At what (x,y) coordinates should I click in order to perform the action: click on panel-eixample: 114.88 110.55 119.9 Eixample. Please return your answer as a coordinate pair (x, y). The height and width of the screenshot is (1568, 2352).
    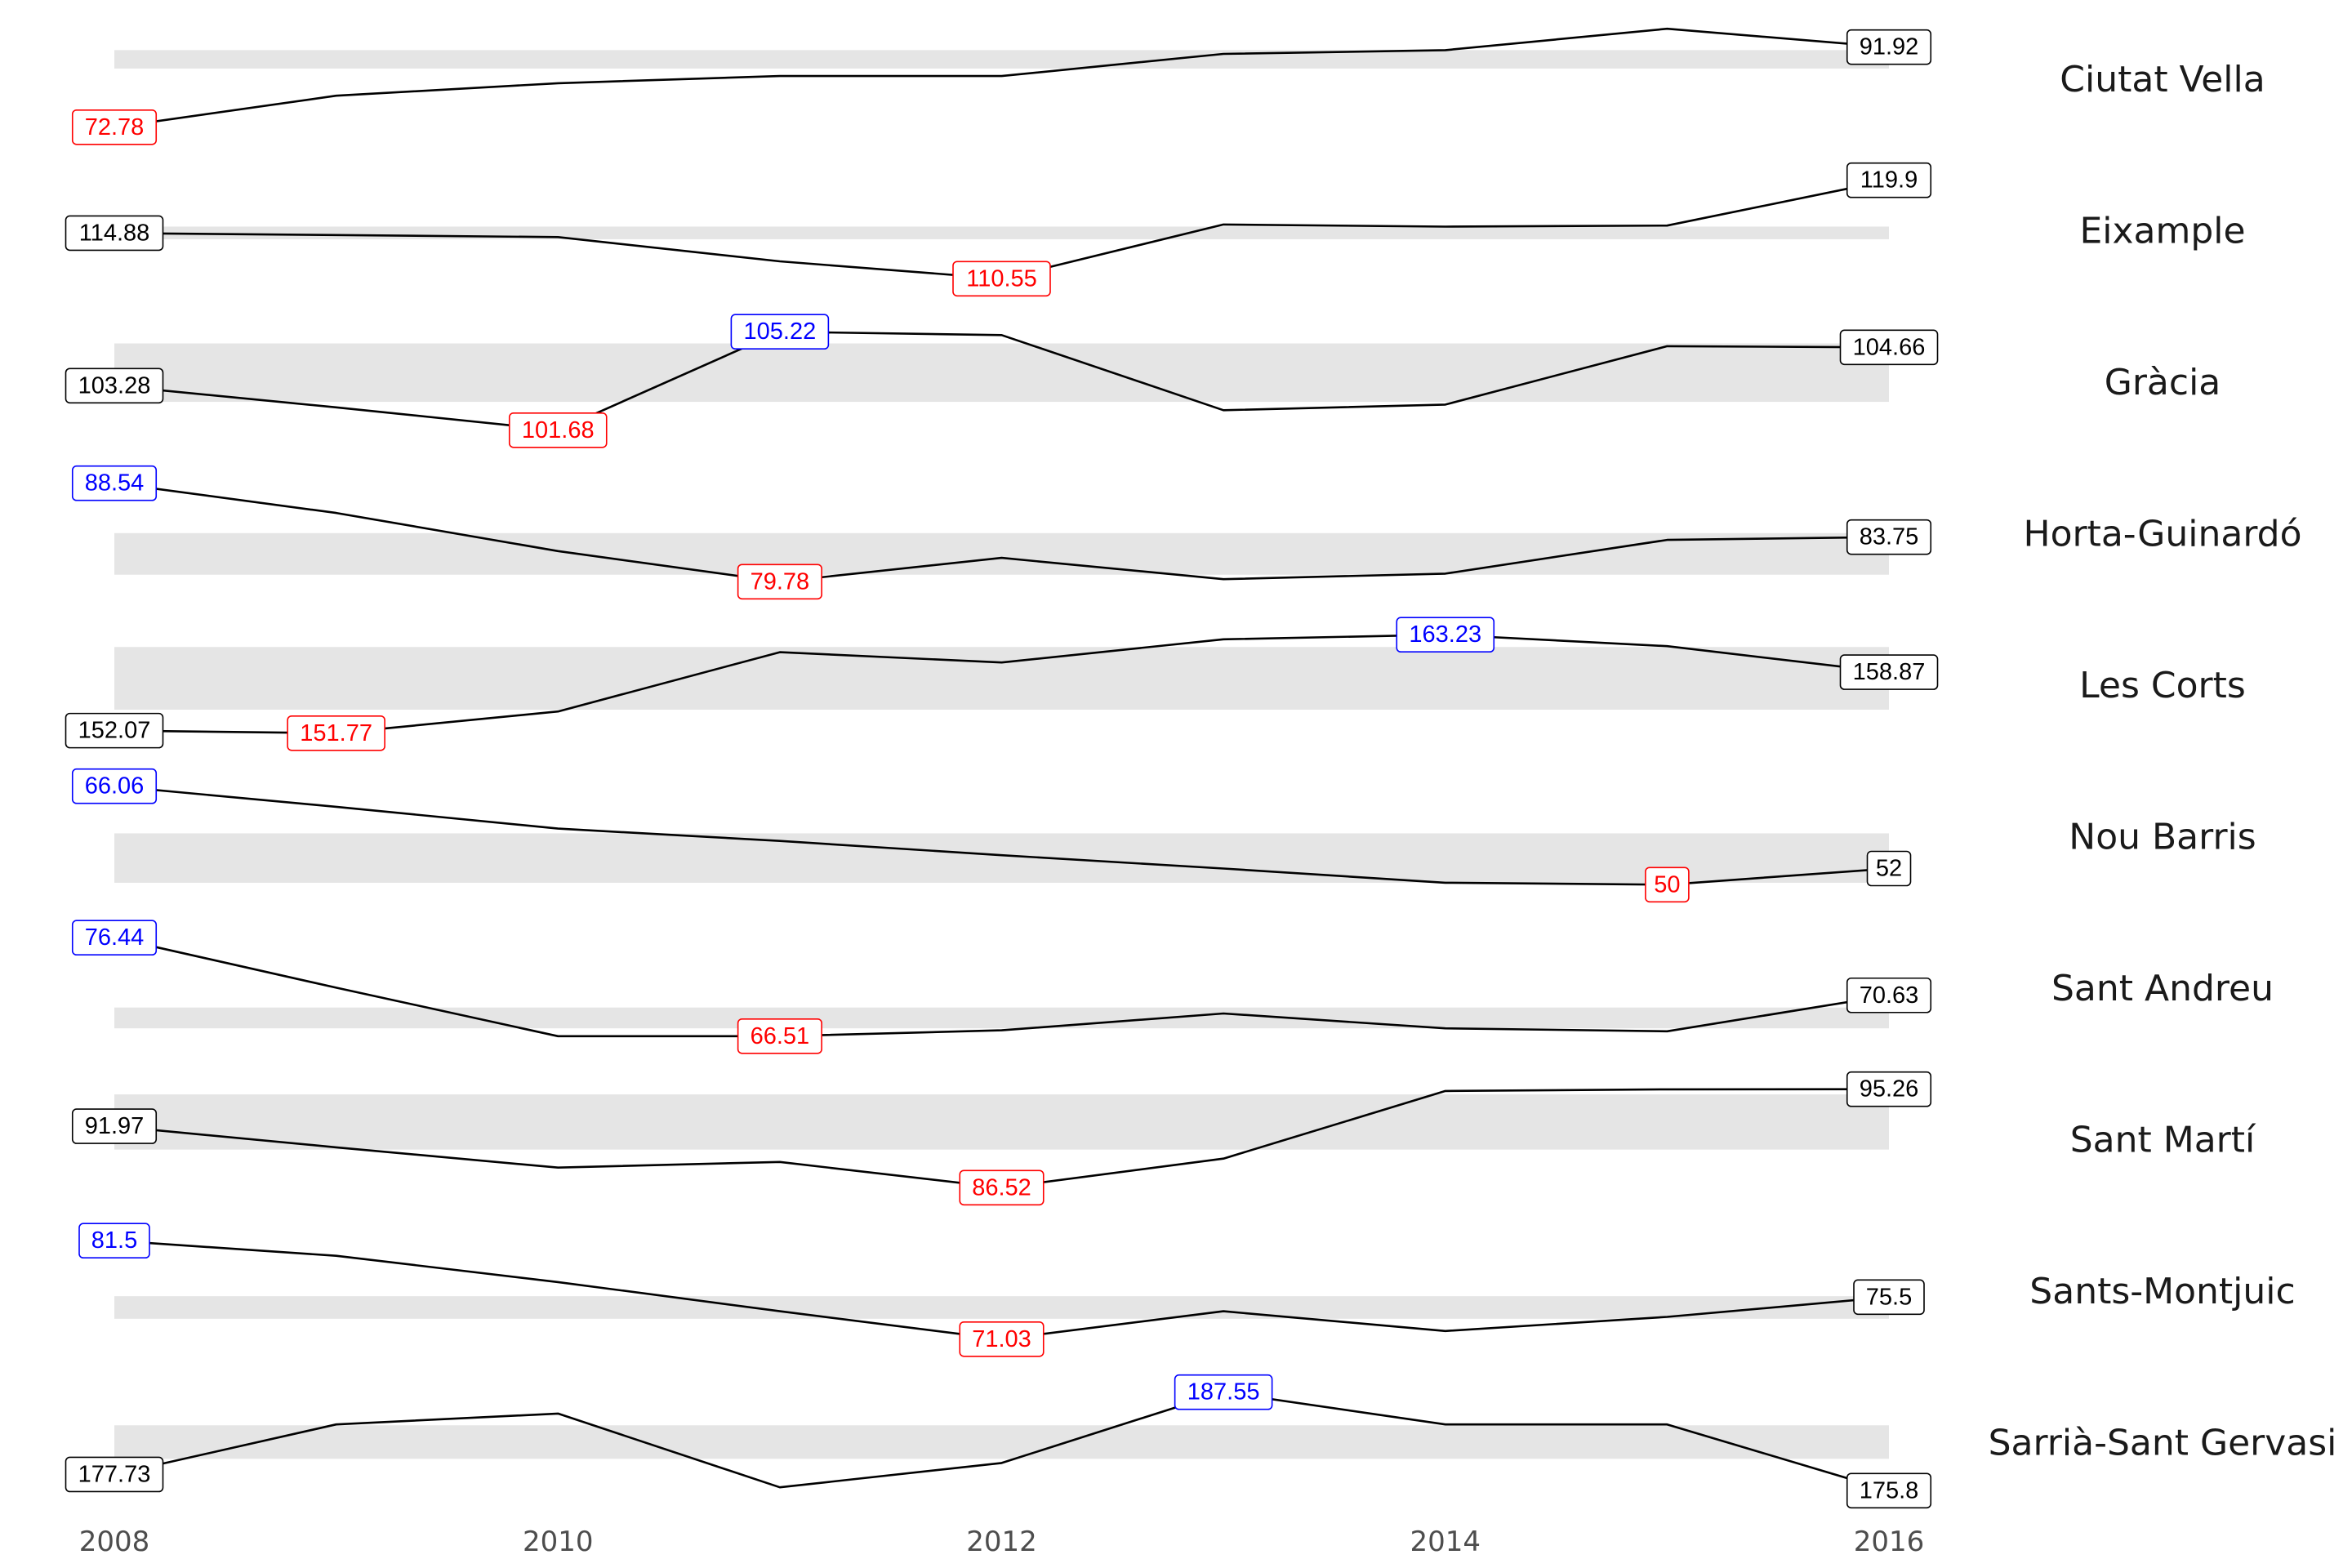
    Looking at the image, I should click on (1155, 229).